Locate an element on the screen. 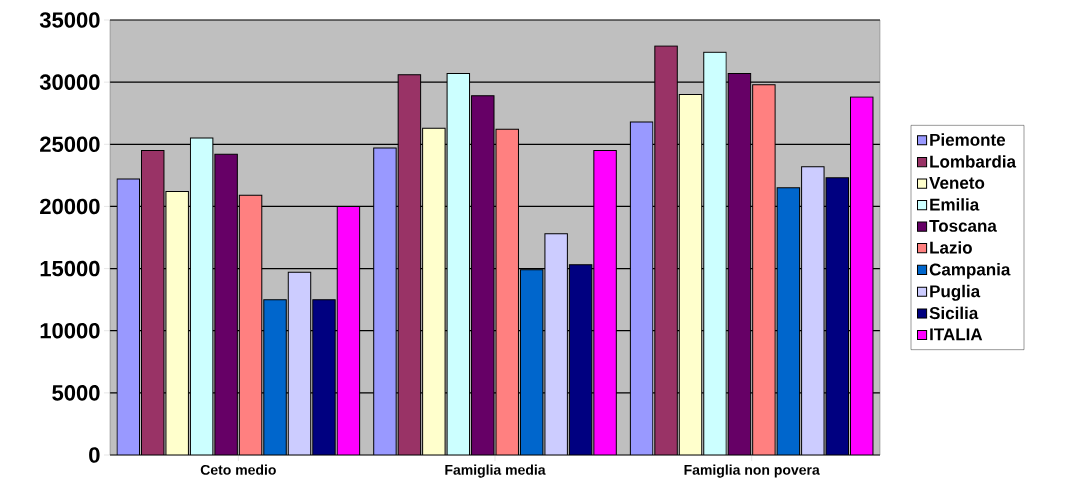  legend-label: Lombardia is located at coordinates (973, 161).